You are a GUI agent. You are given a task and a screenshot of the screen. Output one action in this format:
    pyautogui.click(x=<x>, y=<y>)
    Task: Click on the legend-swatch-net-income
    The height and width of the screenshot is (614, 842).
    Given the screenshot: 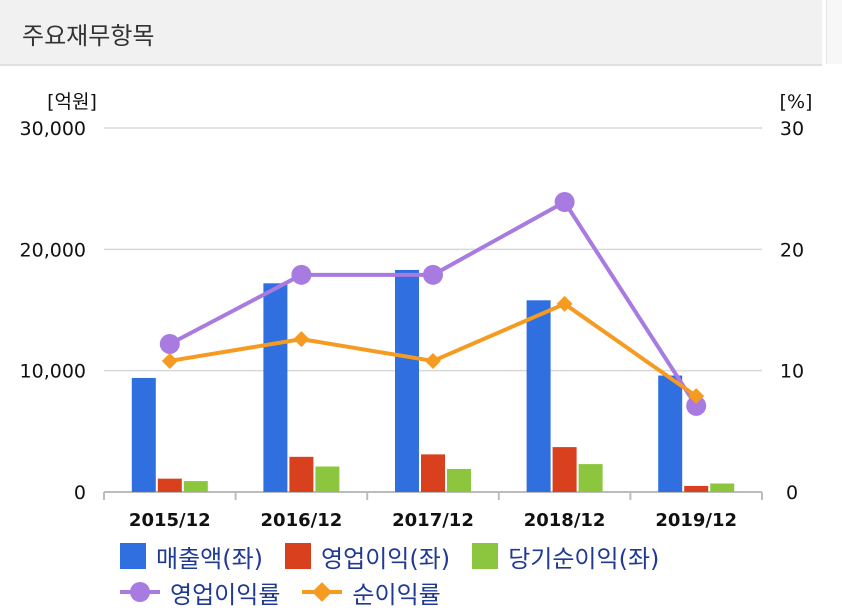 What is the action you would take?
    pyautogui.click(x=485, y=556)
    